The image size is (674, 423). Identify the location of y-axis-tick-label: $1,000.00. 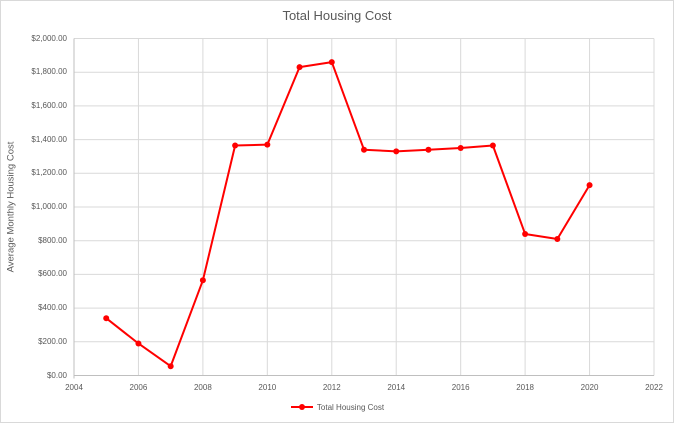
(49, 206).